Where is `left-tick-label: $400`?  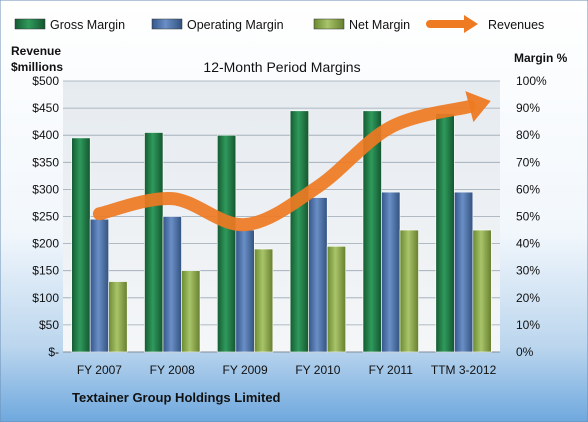 left-tick-label: $400 is located at coordinates (45, 135).